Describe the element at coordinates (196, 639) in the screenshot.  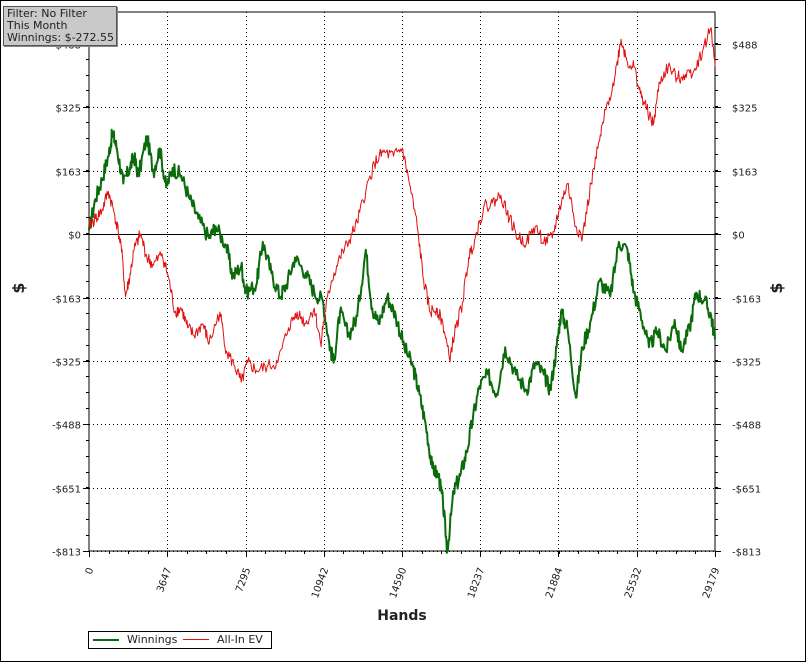
I see `legend-swatch-allin-ev` at that location.